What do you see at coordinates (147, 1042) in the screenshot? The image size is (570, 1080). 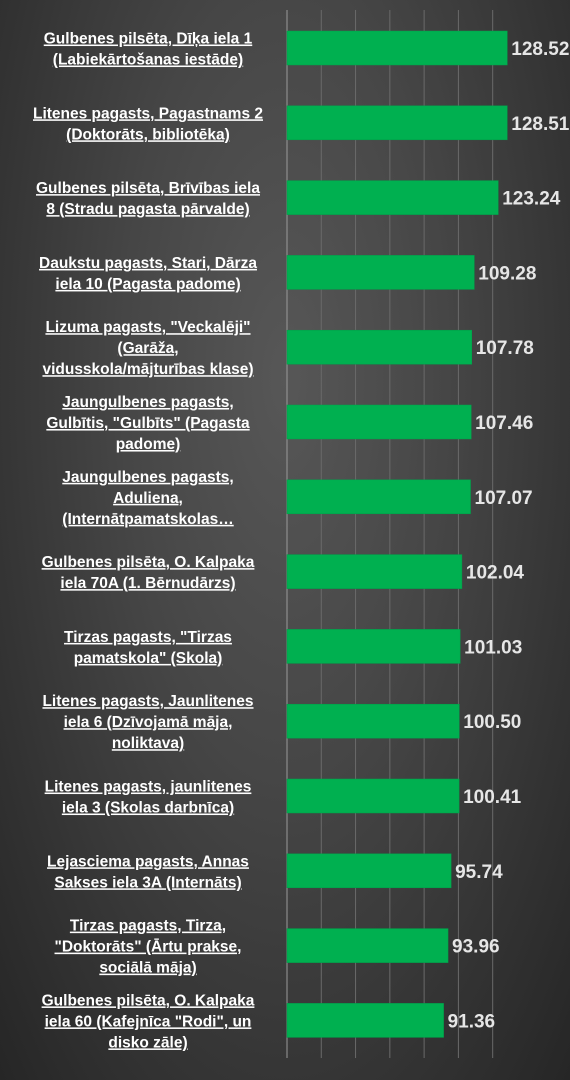 I see `category-label-line: disko zāle)` at bounding box center [147, 1042].